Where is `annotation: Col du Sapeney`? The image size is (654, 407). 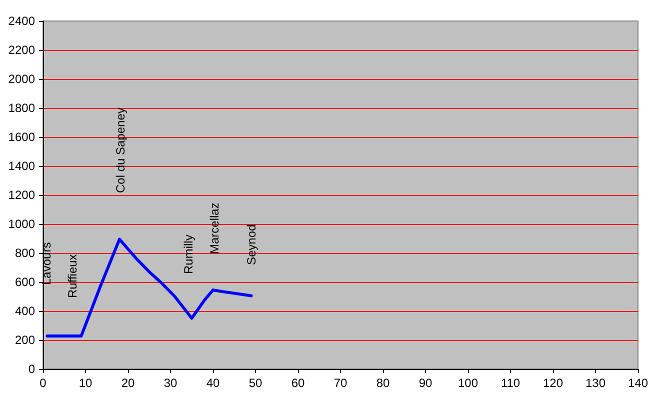 annotation: Col du Sapeney is located at coordinates (121, 150).